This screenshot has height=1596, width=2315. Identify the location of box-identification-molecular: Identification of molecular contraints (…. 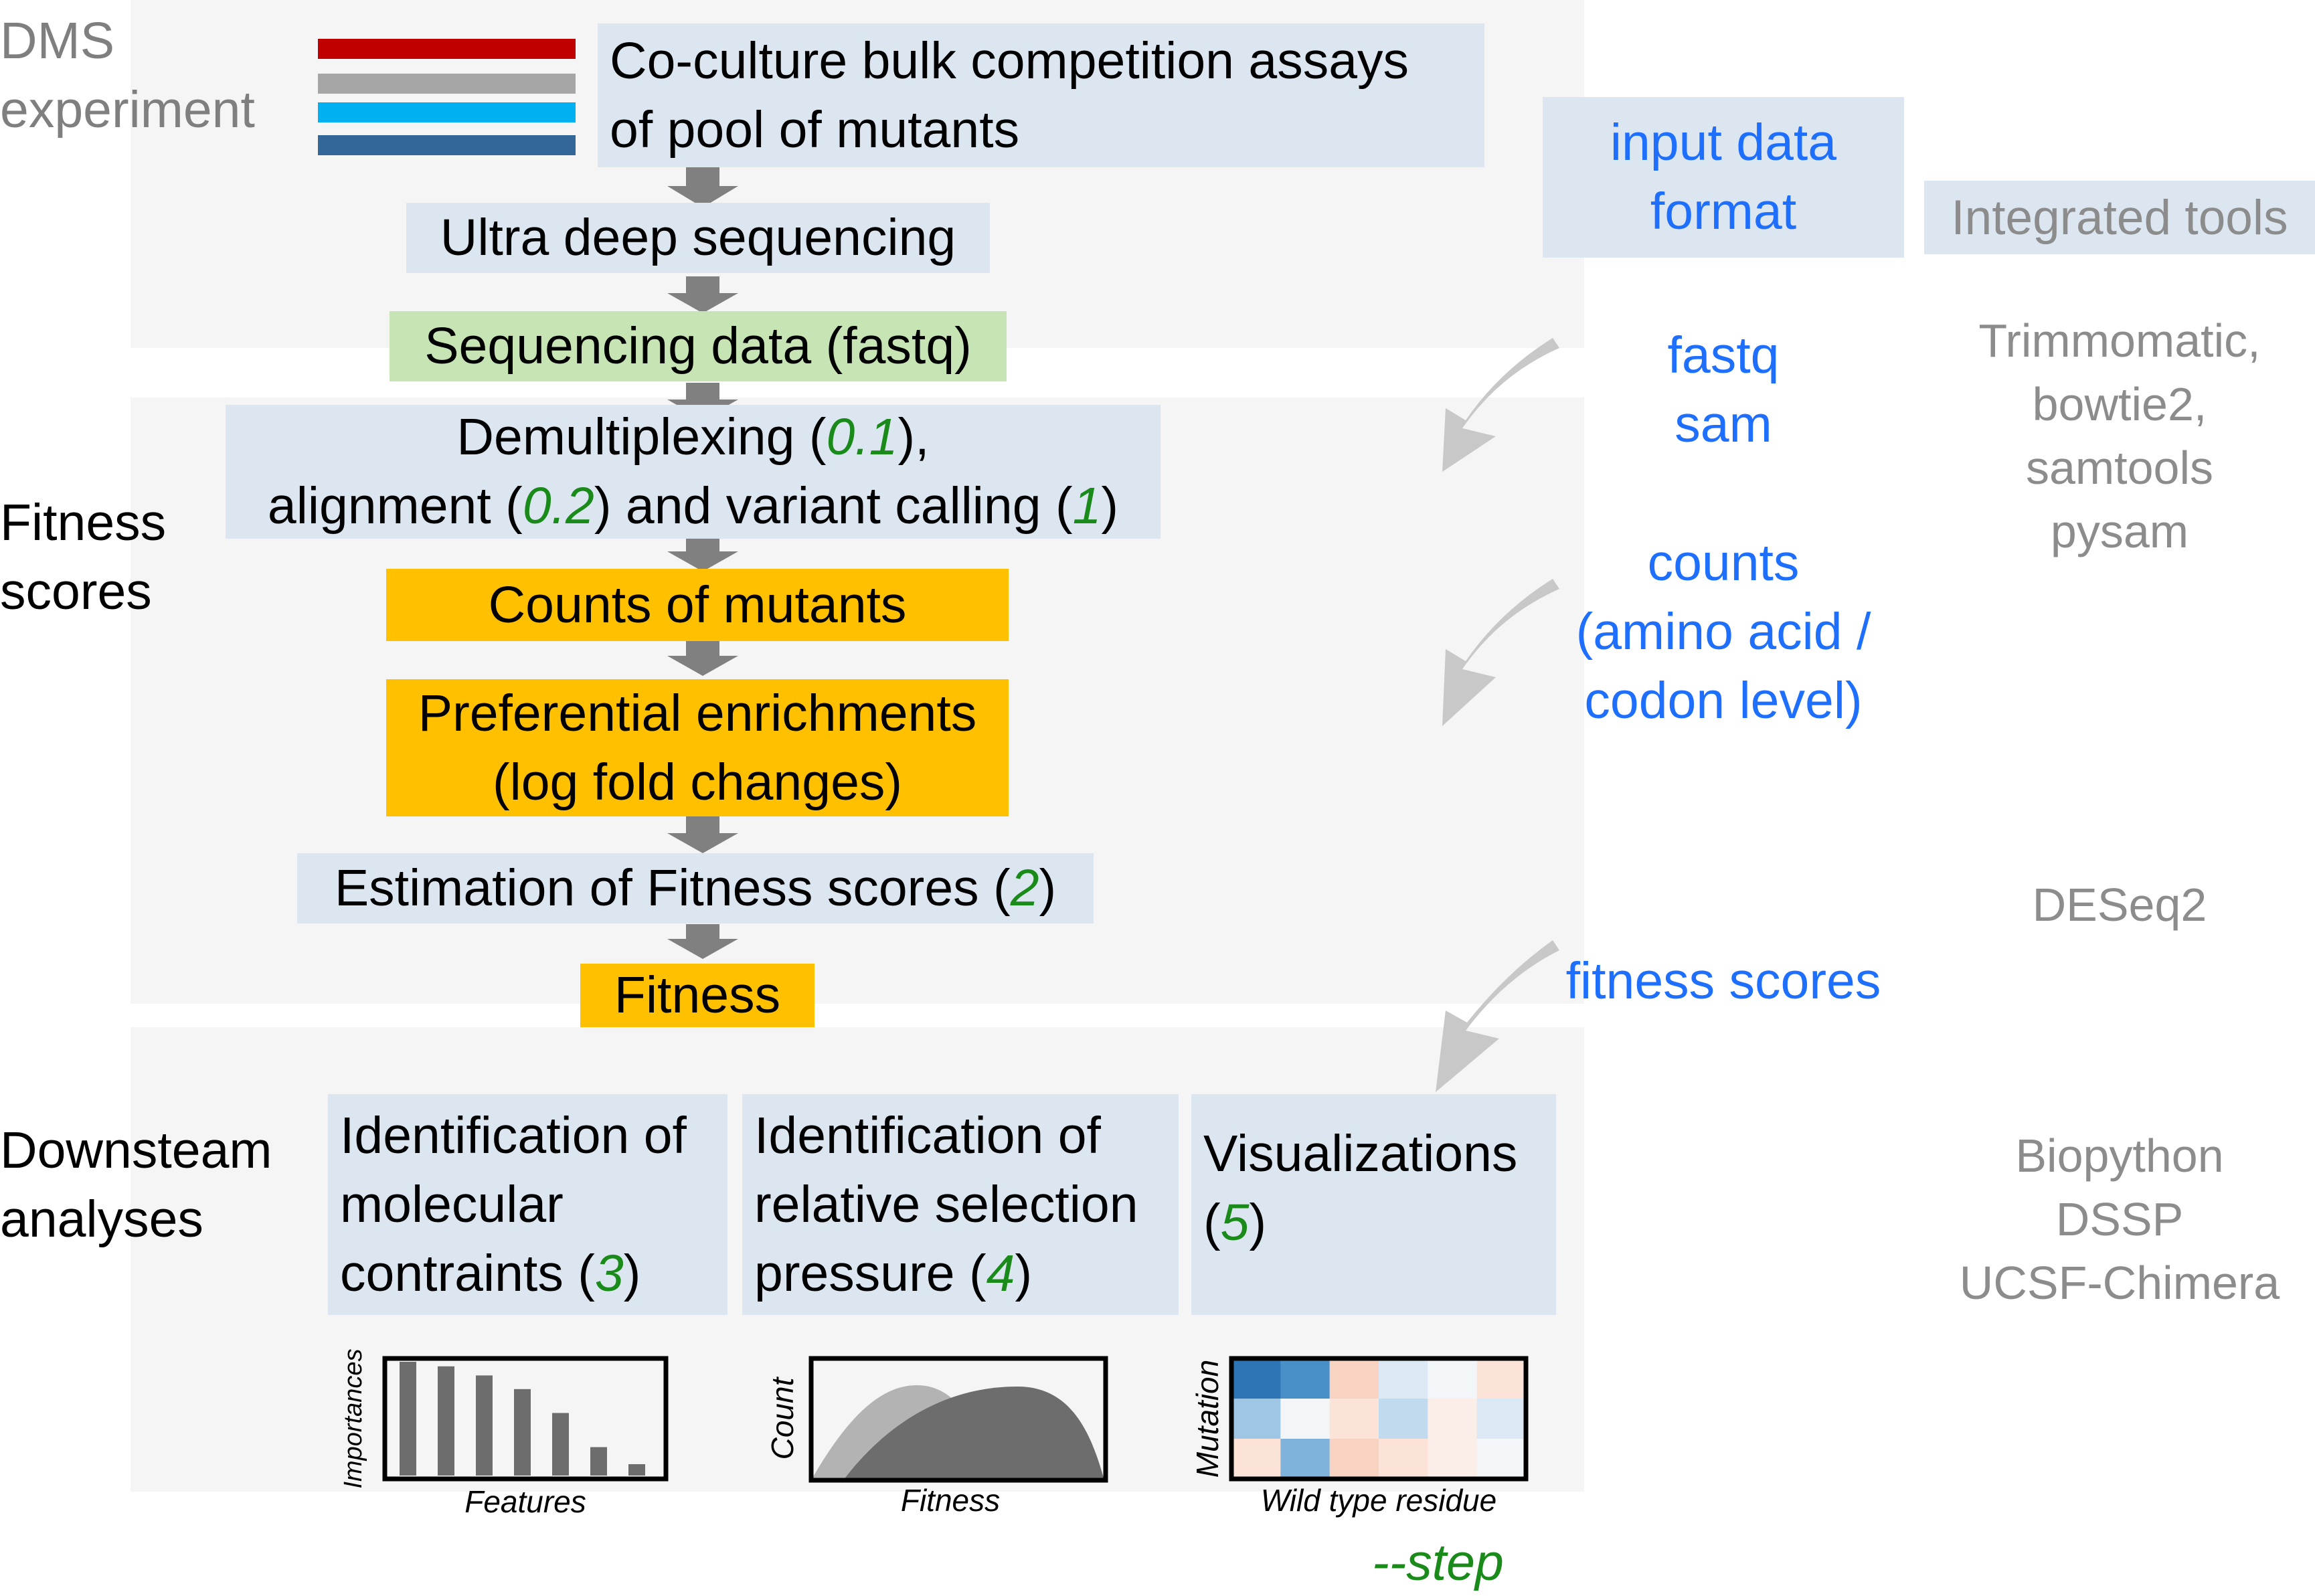
(527, 1204).